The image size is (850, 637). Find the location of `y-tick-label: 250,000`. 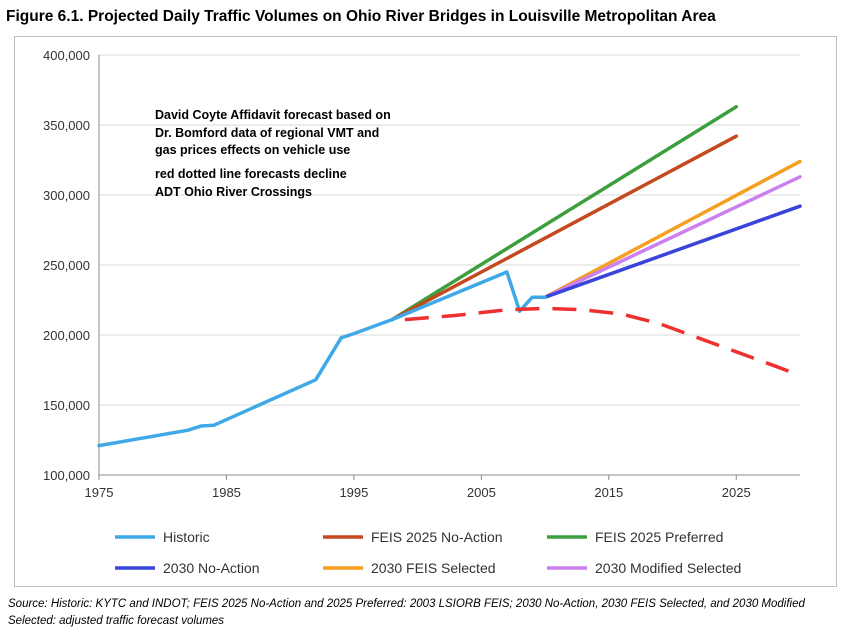

y-tick-label: 250,000 is located at coordinates (66, 265).